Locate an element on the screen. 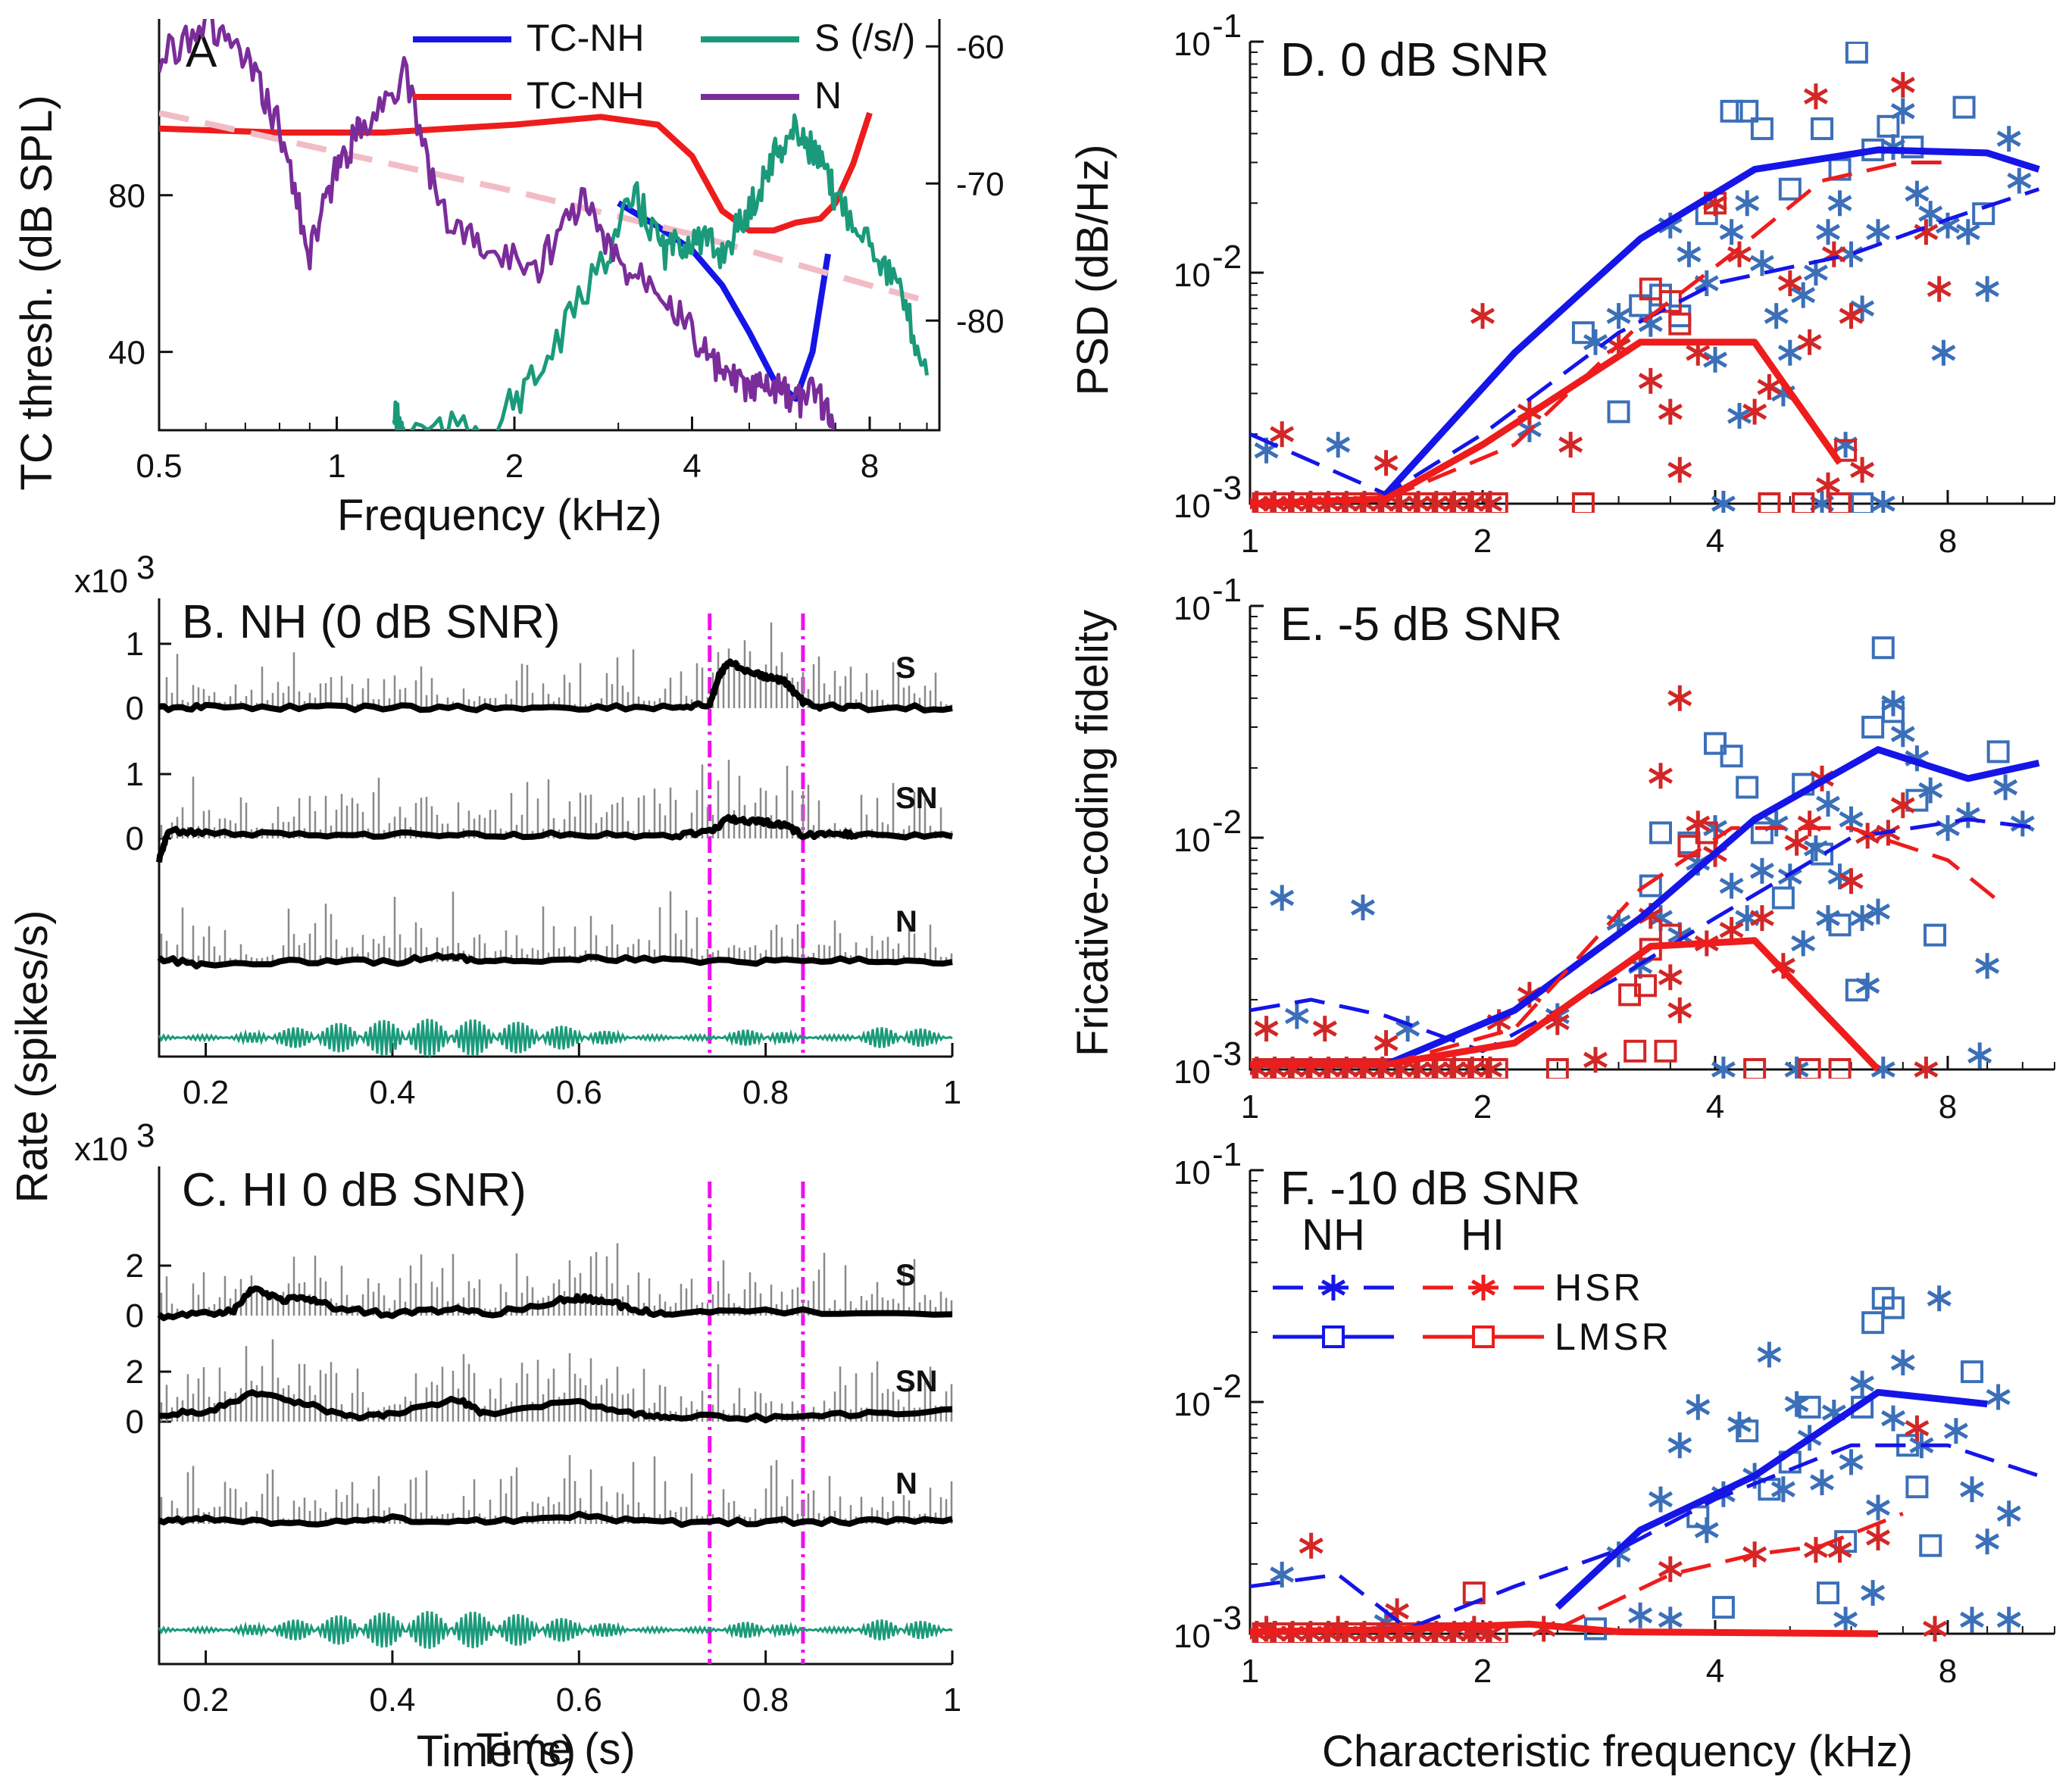 The width and height of the screenshot is (2072, 1789). panel-title: C. HI 0 dB SNR) is located at coordinates (354, 1190).